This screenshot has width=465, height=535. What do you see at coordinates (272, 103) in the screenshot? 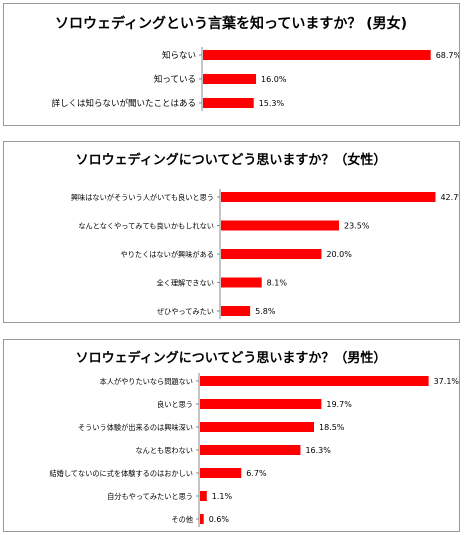
I see `value-label: 15.3%` at bounding box center [272, 103].